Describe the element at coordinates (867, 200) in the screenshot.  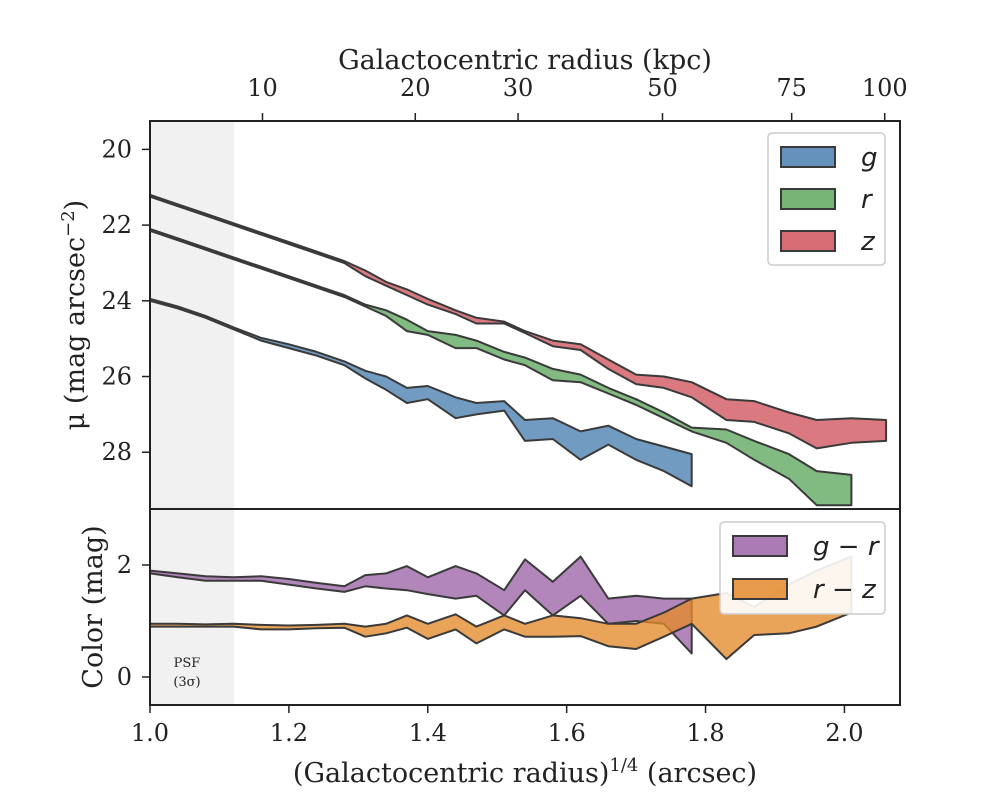
I see `legend-r-label: r` at that location.